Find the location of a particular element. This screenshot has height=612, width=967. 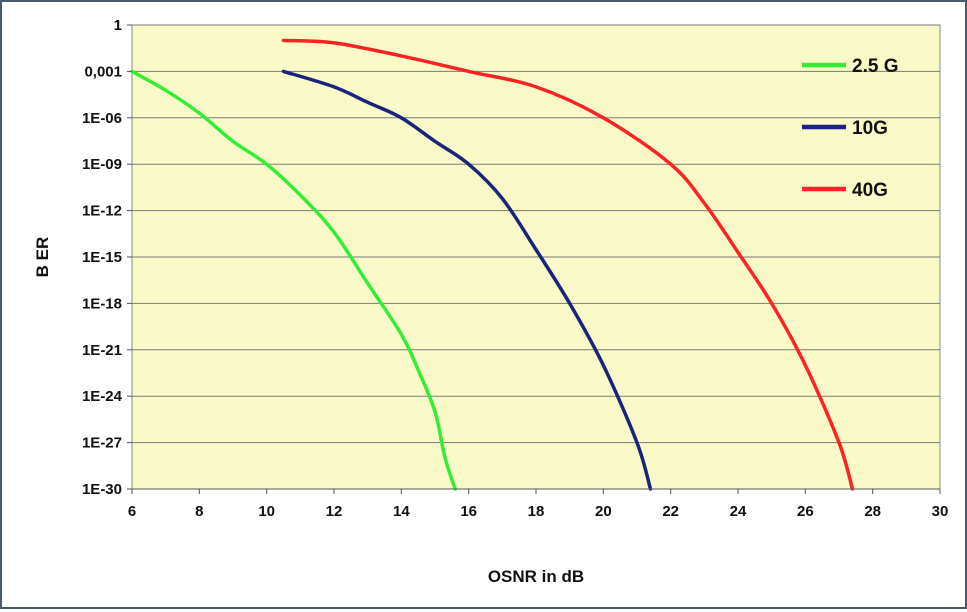

x-tick-label: 18 is located at coordinates (536, 511).